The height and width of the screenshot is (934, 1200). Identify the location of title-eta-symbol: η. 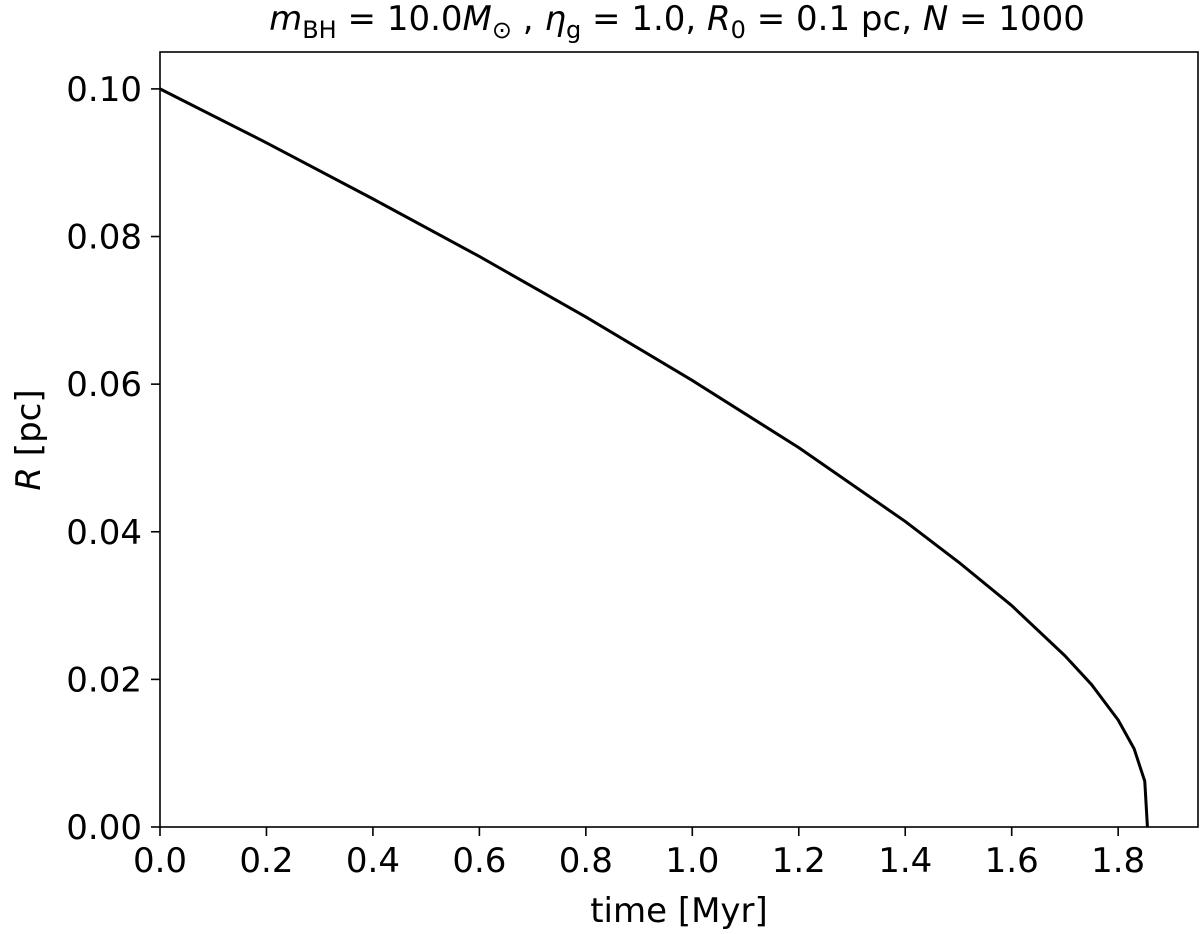
(555, 19).